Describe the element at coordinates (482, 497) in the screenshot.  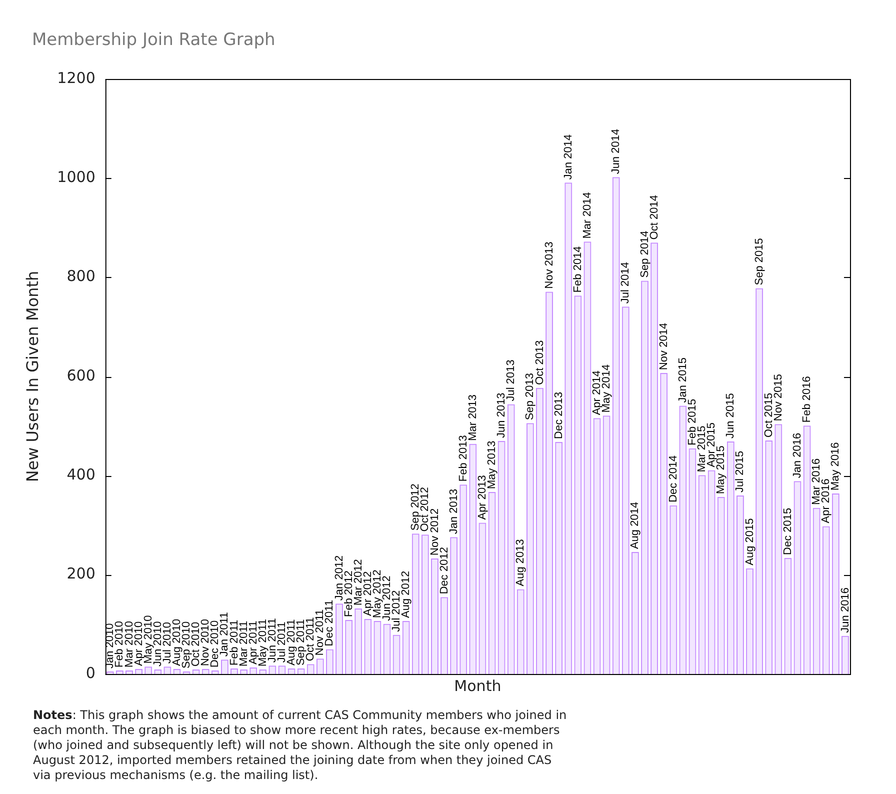
I see `x-tick-label: Apr 2013` at that location.